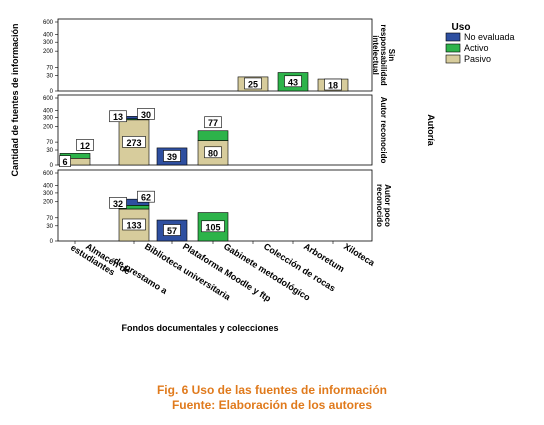 The image size is (544, 425). Describe the element at coordinates (477, 59) in the screenshot. I see `legend-entry: Pasivo` at that location.